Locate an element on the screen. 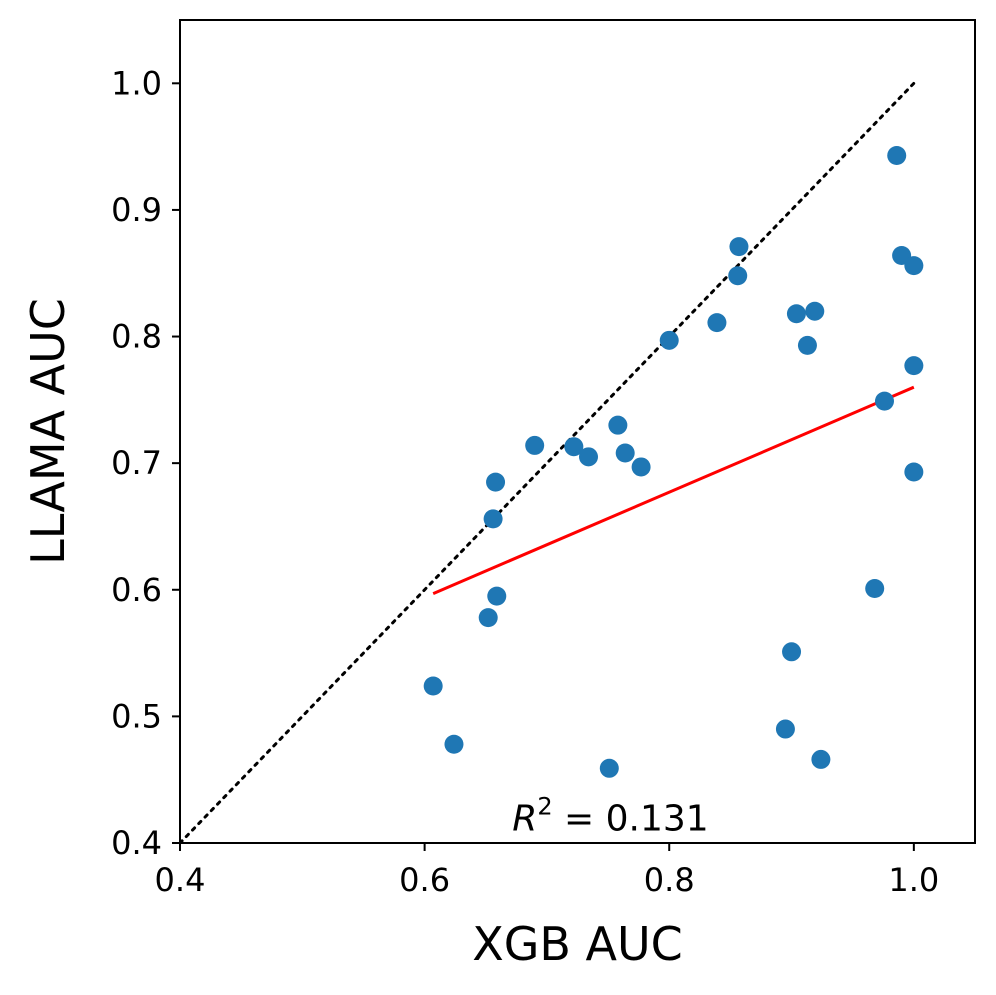  r-squared-symbol: R is located at coordinates (524, 818).